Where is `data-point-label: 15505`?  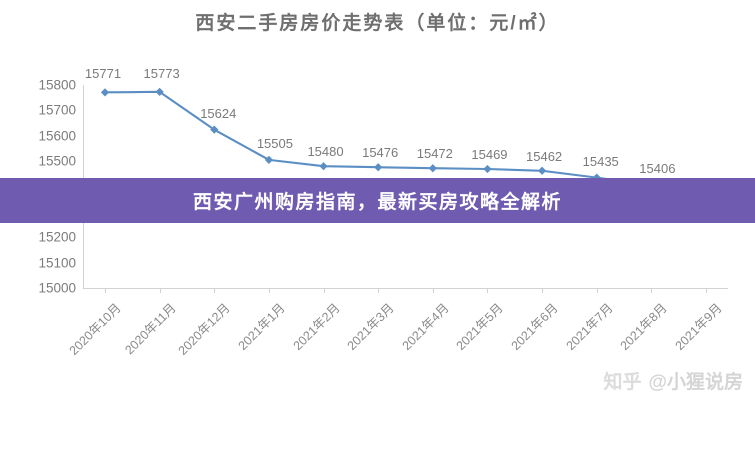
data-point-label: 15505 is located at coordinates (274, 143).